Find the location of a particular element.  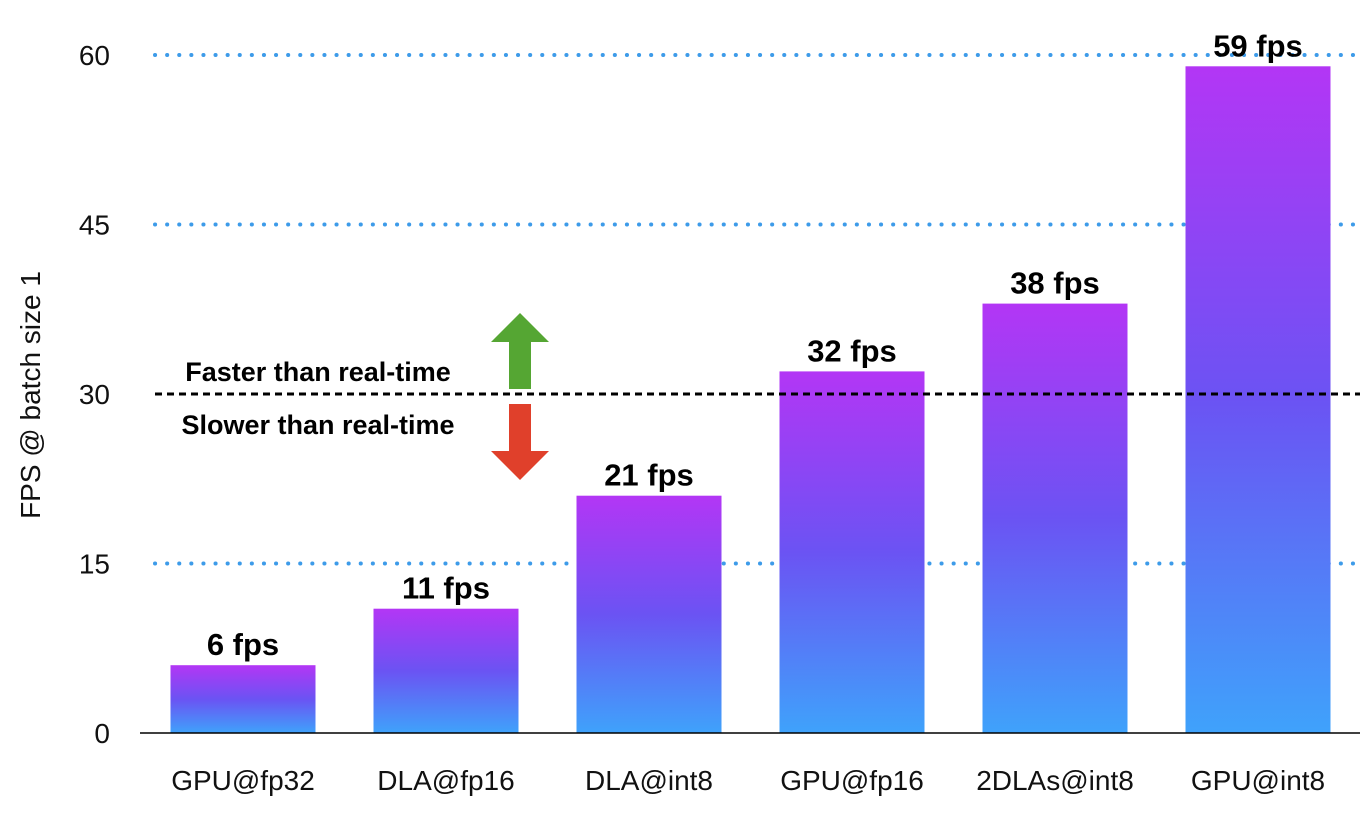

y-axis-label: FPS @ batch size 1 is located at coordinates (30, 395).